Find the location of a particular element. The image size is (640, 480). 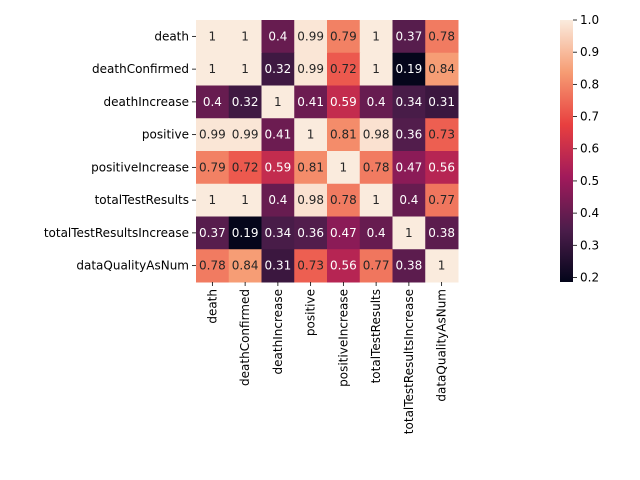

colorbar-tick-label: 0.6 is located at coordinates (589, 149).